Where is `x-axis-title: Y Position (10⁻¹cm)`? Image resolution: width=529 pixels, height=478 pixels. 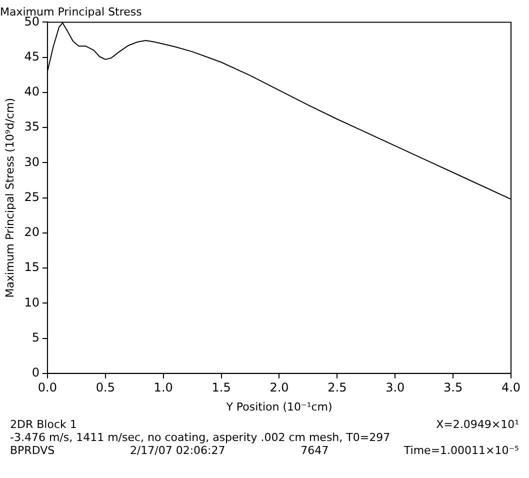 x-axis-title: Y Position (10⁻¹cm) is located at coordinates (278, 407).